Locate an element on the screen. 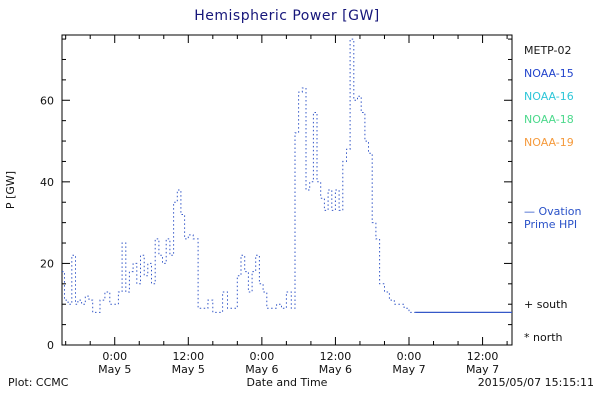  ovation-legend-line2: Prime HPI is located at coordinates (551, 224).